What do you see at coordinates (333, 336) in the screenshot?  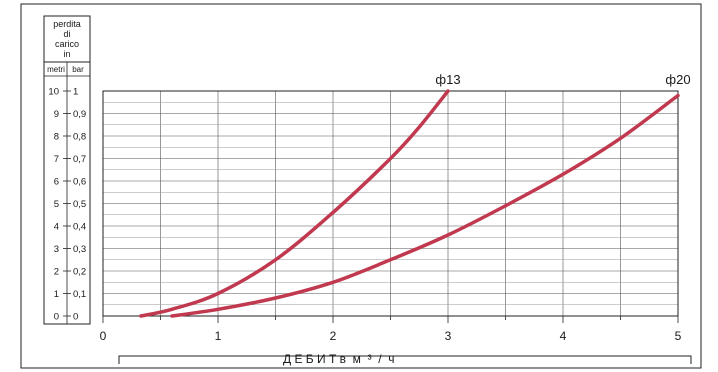 I see `x-tick-label: 2` at bounding box center [333, 336].